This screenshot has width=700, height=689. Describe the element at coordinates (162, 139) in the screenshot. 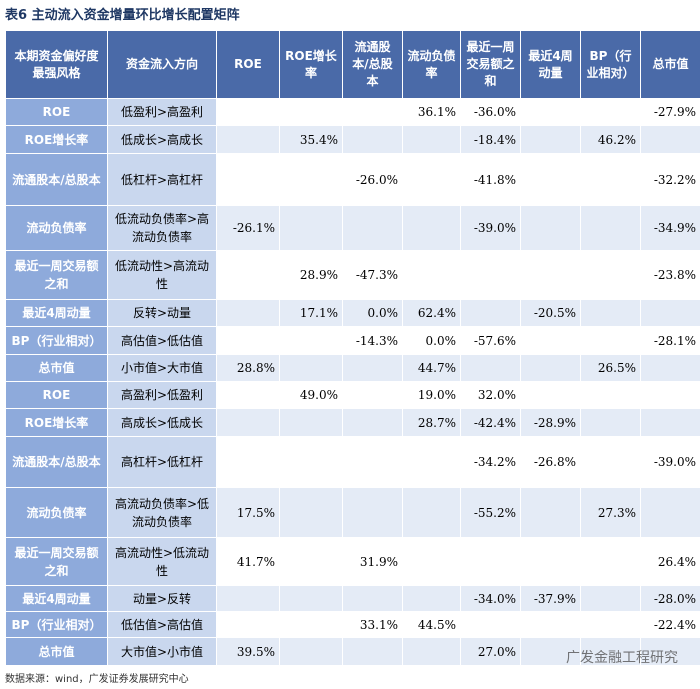

I see `direction-cell: 低成长>高成长` at that location.